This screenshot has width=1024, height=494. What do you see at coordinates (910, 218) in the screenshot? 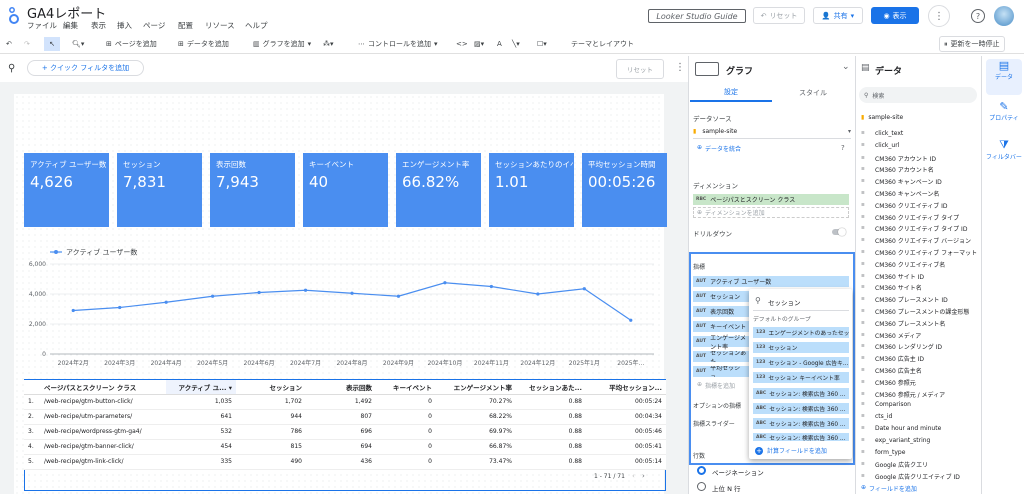
I see `field-item: ≡ CM360 クリエイティブ タイプ` at bounding box center [910, 218].